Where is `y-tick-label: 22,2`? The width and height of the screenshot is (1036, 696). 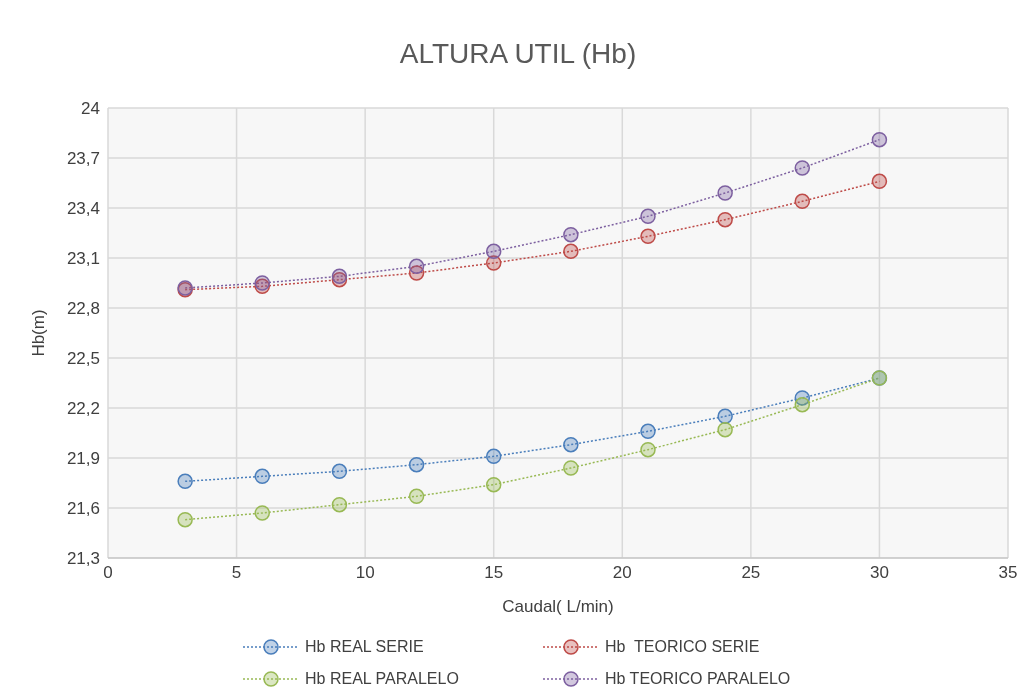
y-tick-label: 22,2 is located at coordinates (83, 409).